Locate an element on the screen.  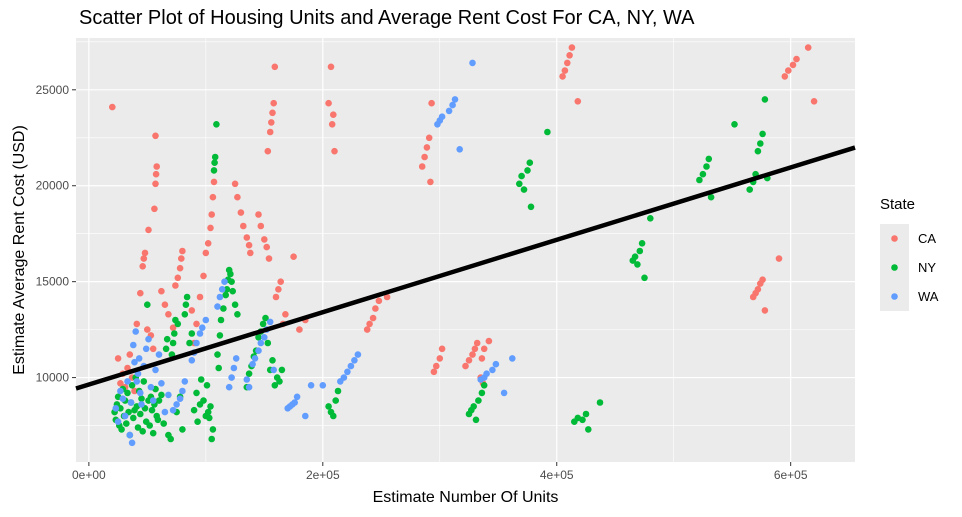
legend-key-ny is located at coordinates (894, 267).